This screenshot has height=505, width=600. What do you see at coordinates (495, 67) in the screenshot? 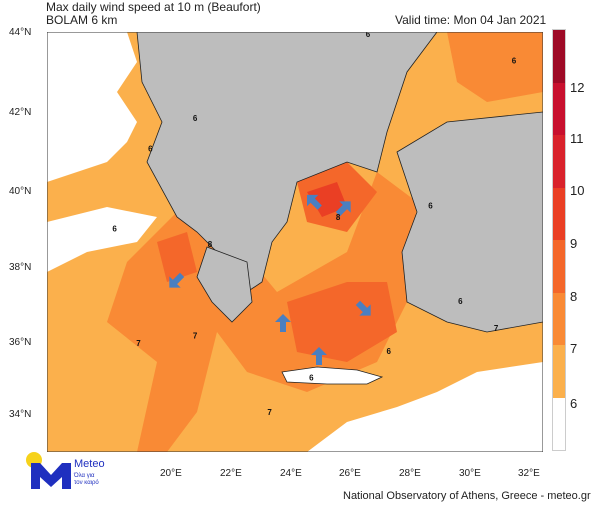
I see `black-sea-area` at bounding box center [495, 67].